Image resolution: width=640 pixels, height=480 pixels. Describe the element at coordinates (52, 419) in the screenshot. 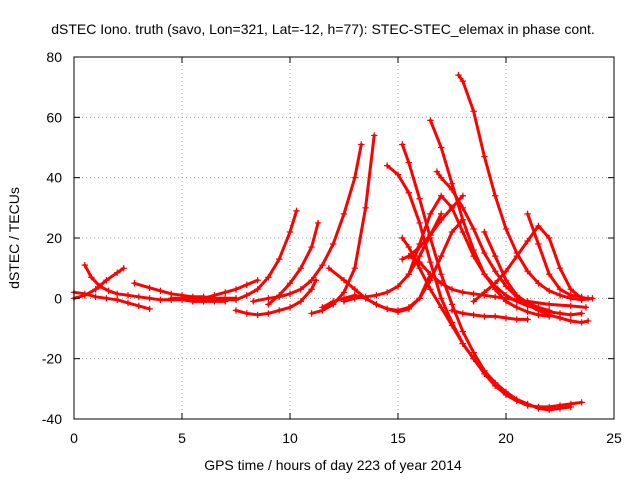

I see `y-tick-label: -40` at that location.